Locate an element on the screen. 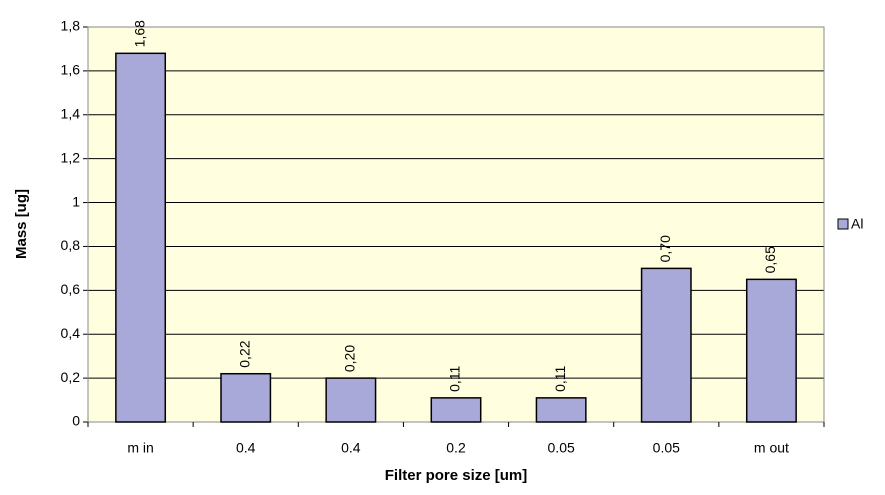  y-tick-label: 0,2 is located at coordinates (71, 377).